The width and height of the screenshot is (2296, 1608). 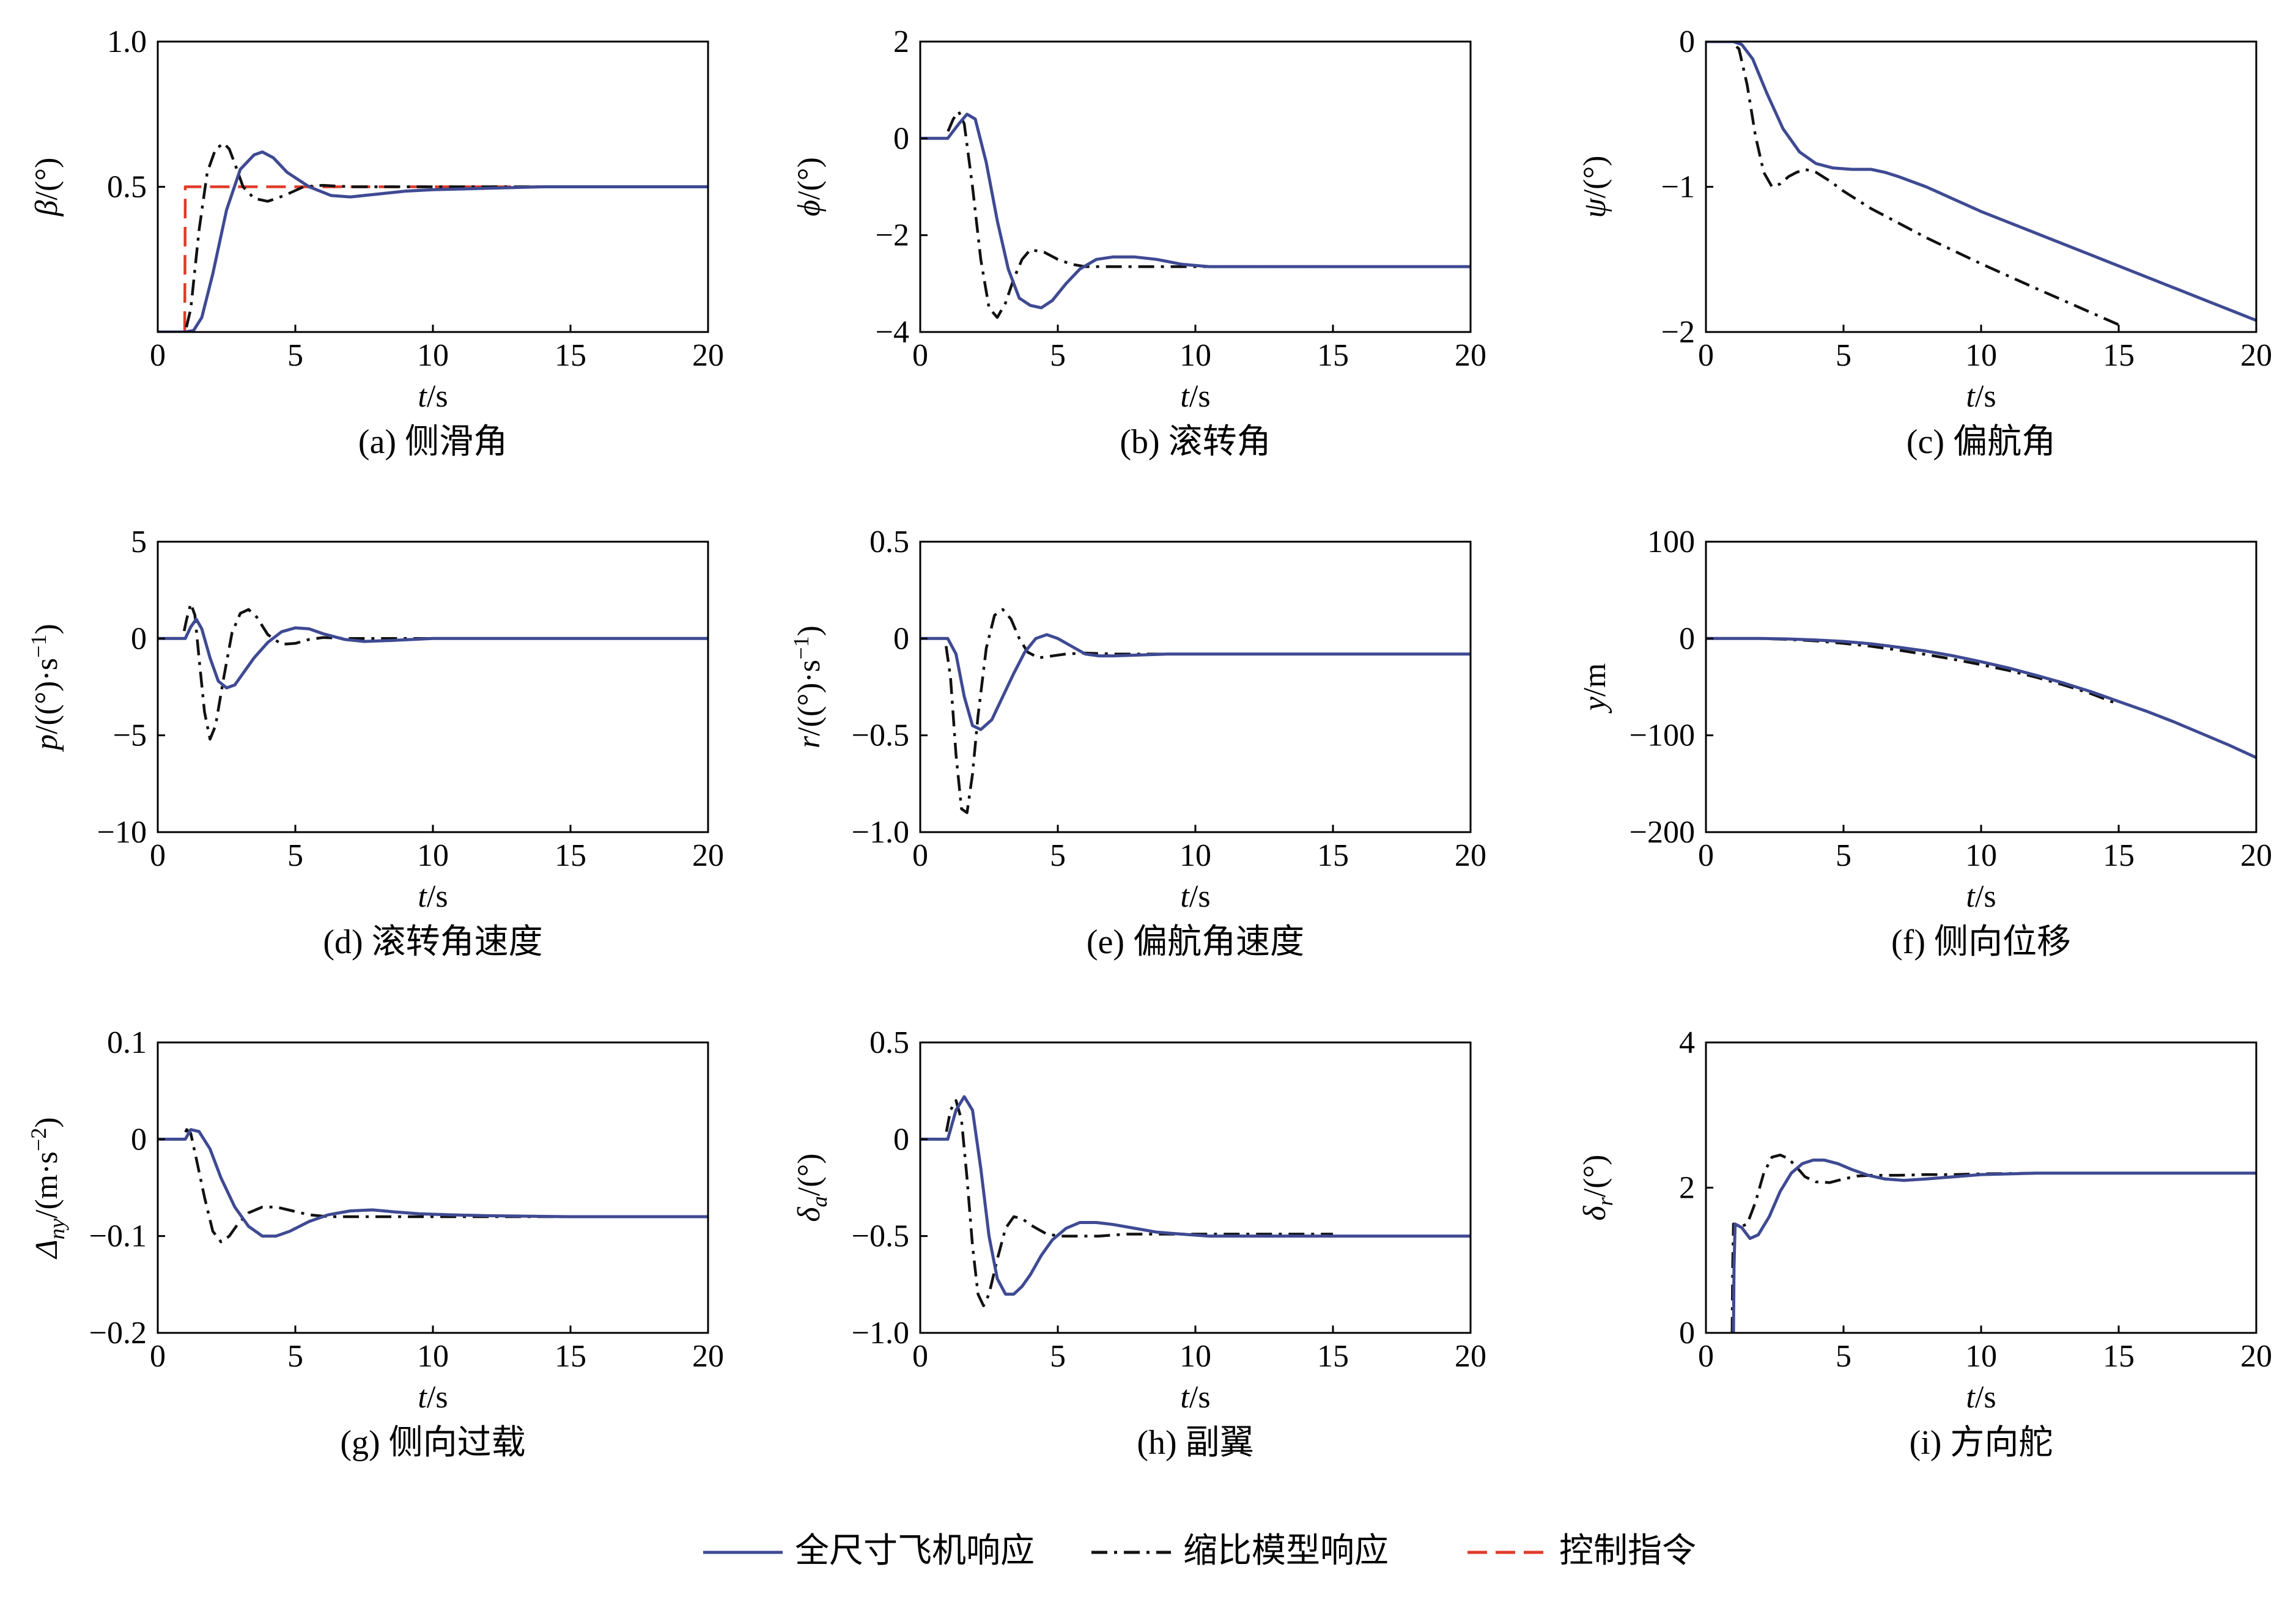 I want to click on plot-frame-i, so click(x=1981, y=1187).